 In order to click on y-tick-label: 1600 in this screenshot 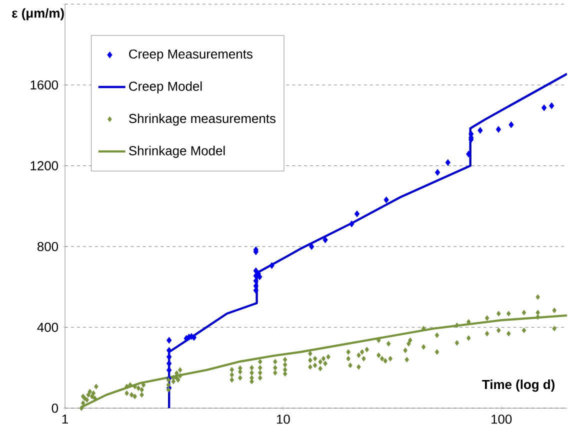, I will do `click(44, 85)`.